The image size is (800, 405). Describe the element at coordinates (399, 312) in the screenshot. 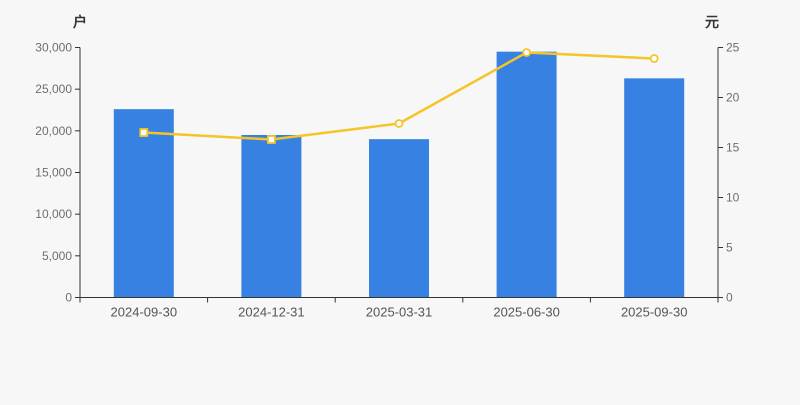

I see `x-axis-category-label: 2025-03-31` at that location.